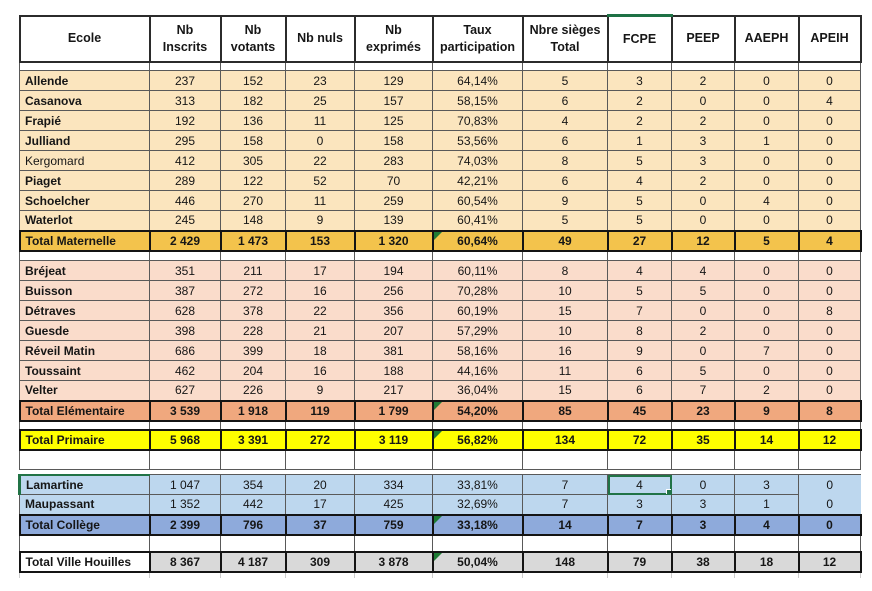 This screenshot has height=591, width=872. Describe the element at coordinates (477, 390) in the screenshot. I see `cell-taux: 36,04%` at that location.